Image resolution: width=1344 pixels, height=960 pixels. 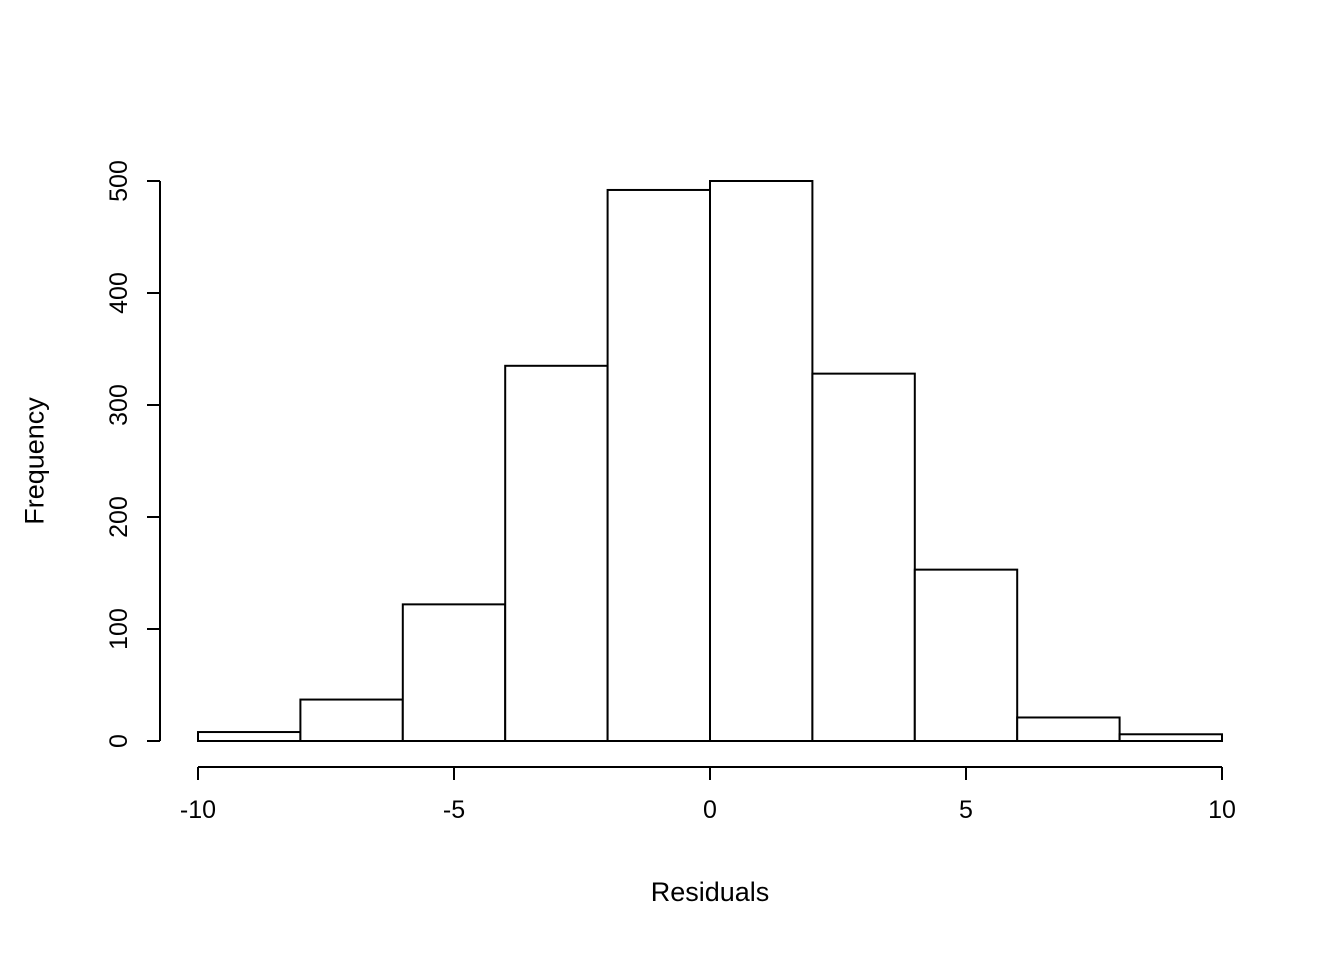 What do you see at coordinates (119, 405) in the screenshot?
I see `y-tick-label: 300` at bounding box center [119, 405].